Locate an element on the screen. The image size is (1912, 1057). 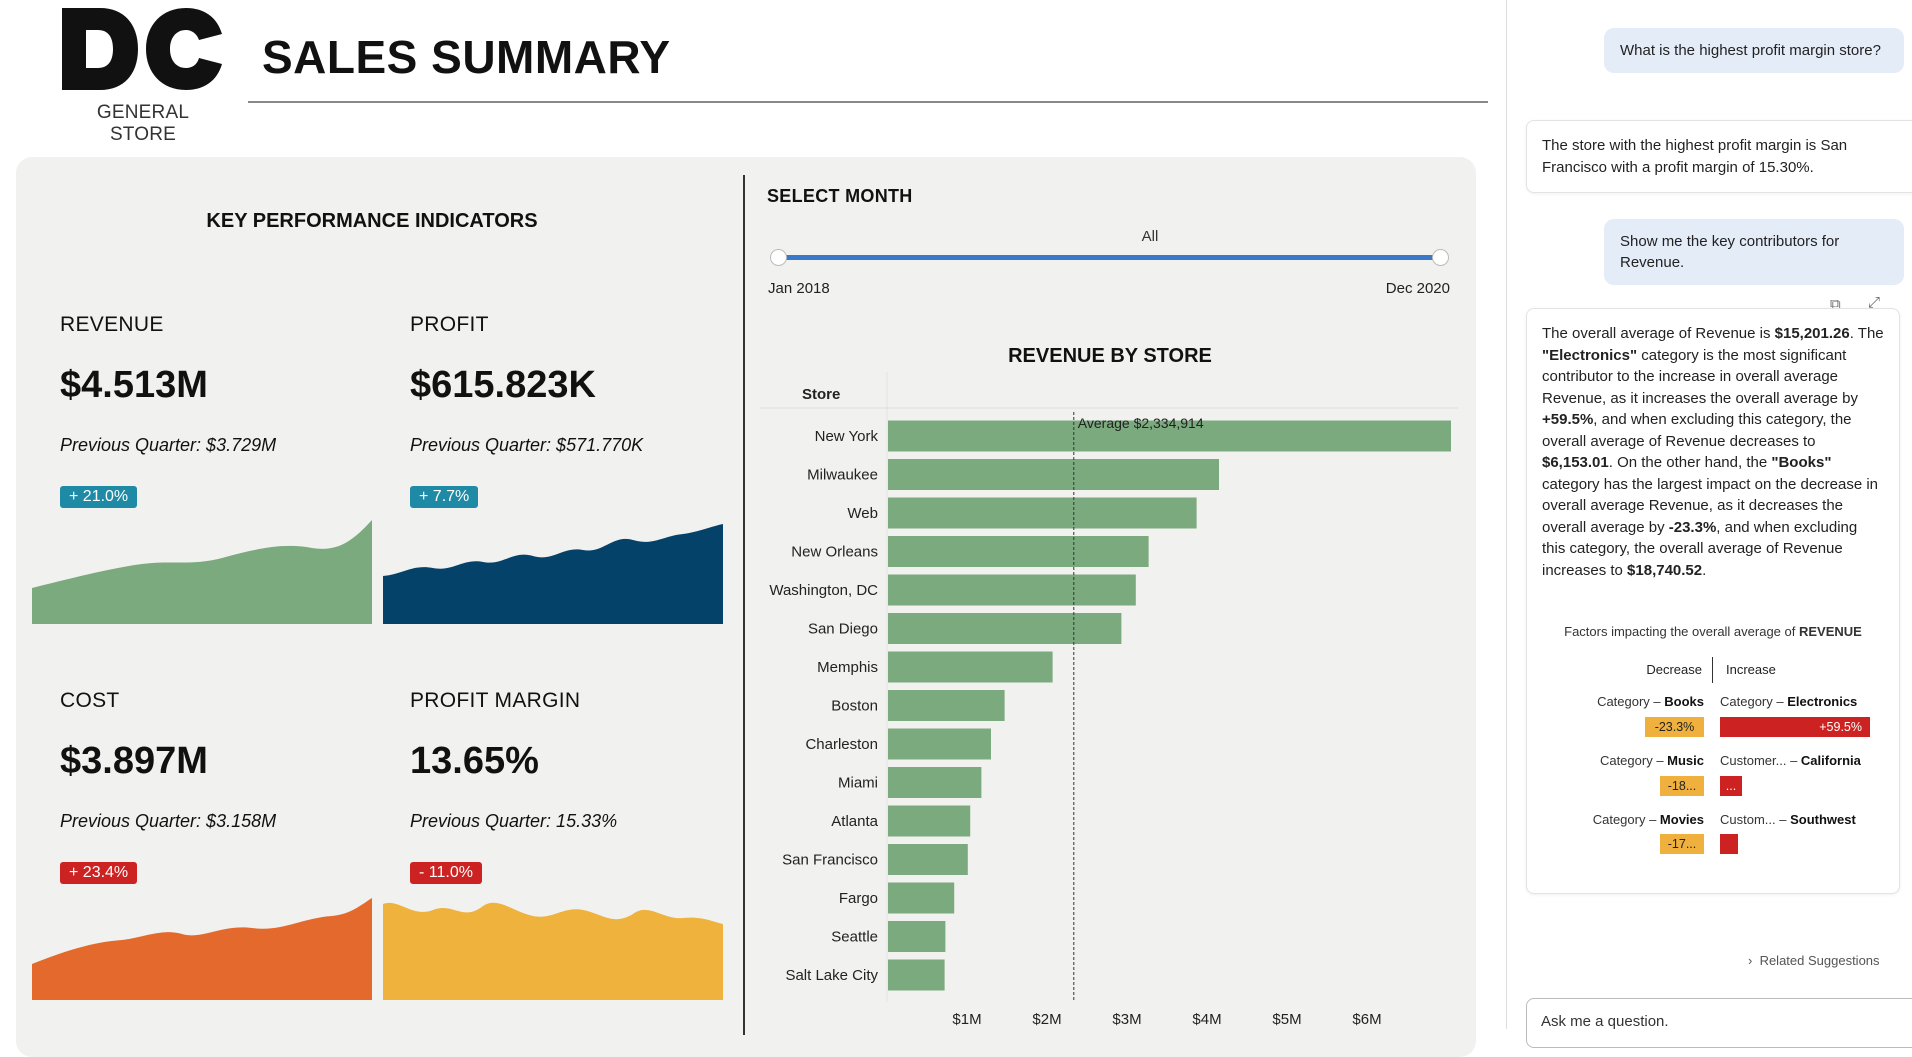
factor-inc-electronics: Category – Electronics is located at coordinates (1789, 701).